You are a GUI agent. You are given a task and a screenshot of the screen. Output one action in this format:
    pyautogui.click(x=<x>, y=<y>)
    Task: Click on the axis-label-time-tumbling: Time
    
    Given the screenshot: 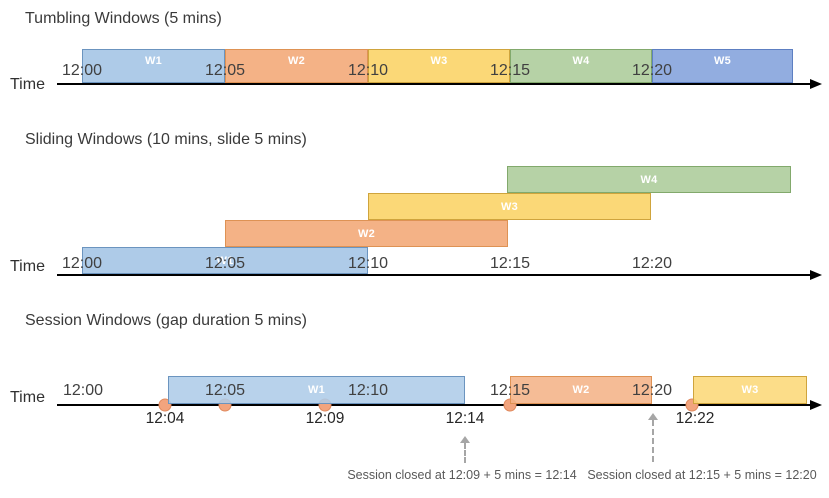 What is the action you would take?
    pyautogui.click(x=27, y=84)
    